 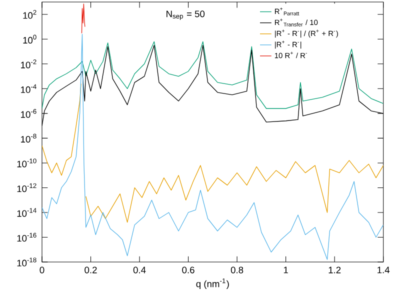 What do you see at coordinates (26, 212) in the screenshot?
I see `y-tick-label: 10$^{-14}$` at bounding box center [26, 212].